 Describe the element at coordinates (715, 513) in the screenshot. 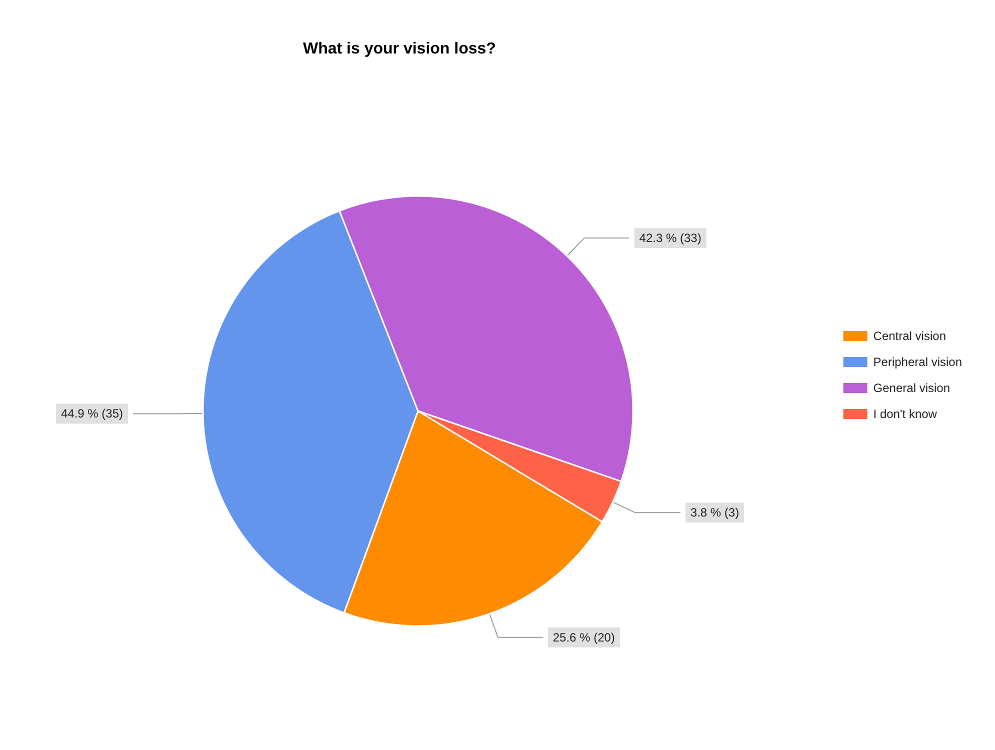

I see `data-label: 3.8 % (3)` at that location.